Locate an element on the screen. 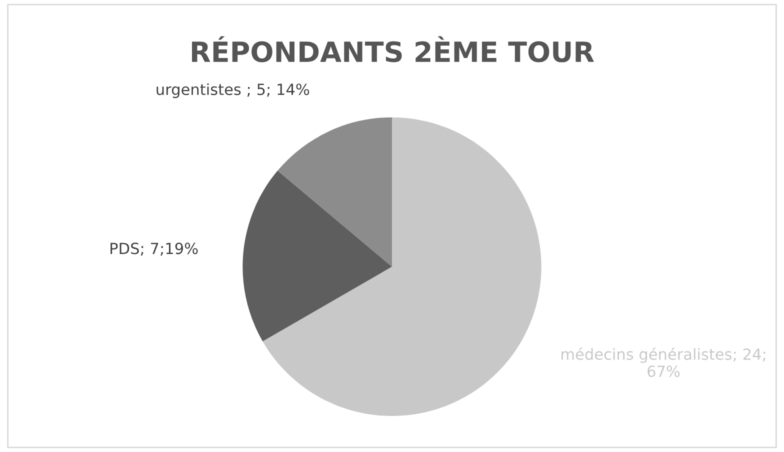  slice-label: PDS; 7;19% is located at coordinates (154, 249).